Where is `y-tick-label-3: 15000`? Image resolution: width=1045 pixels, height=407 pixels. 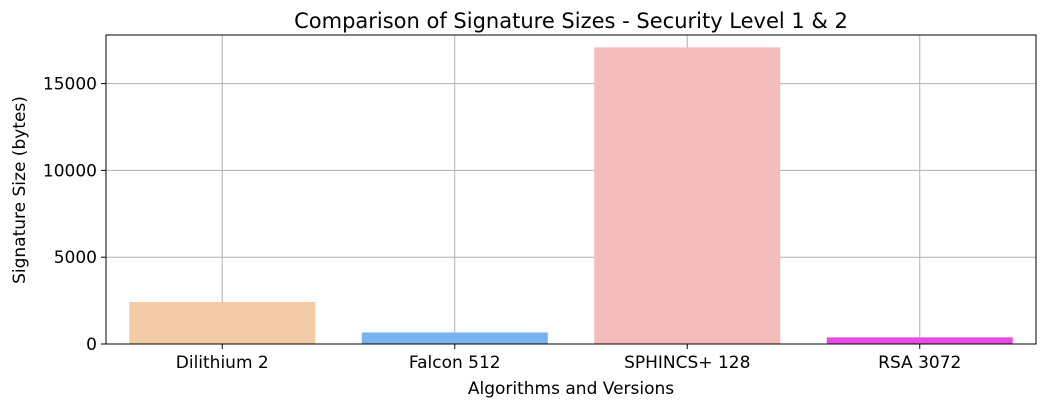
y-tick-label-3: 15000 is located at coordinates (70, 85).